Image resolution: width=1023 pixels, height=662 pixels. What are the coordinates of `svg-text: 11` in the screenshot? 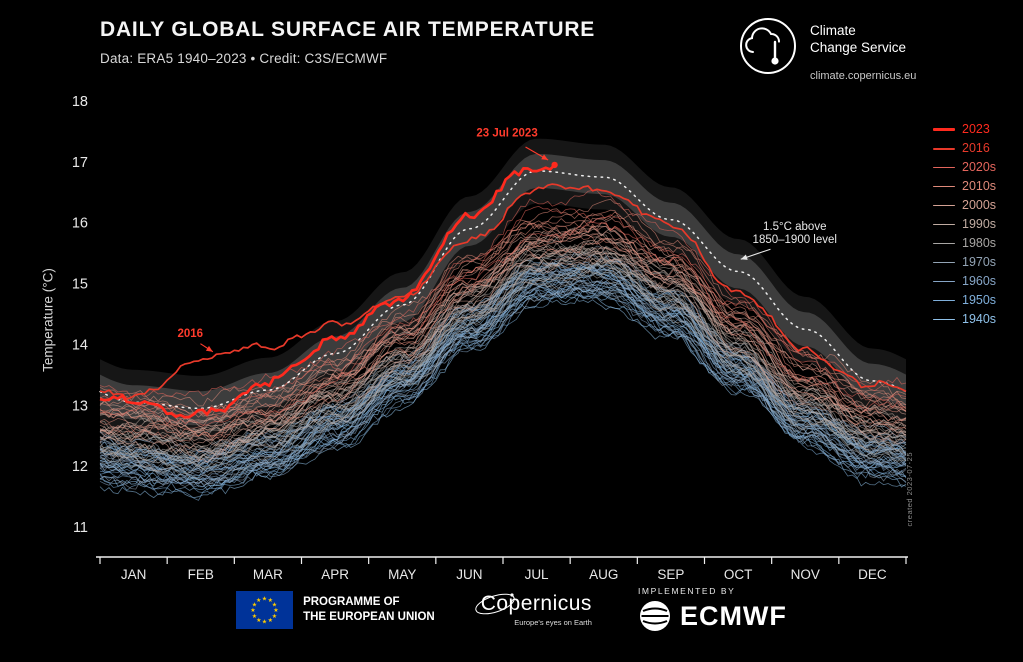 It's located at (80, 528).